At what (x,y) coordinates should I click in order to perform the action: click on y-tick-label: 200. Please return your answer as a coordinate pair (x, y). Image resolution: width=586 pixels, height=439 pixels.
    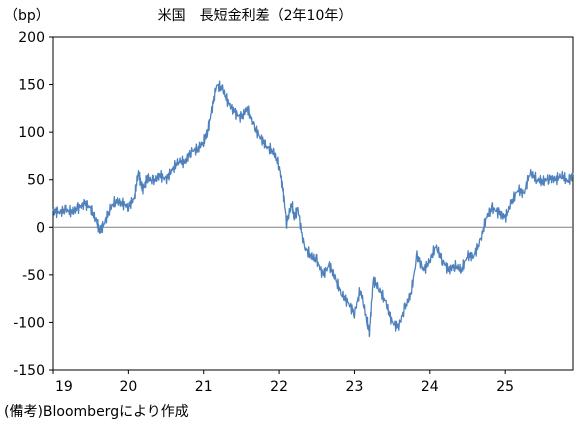
    Looking at the image, I should click on (31, 38).